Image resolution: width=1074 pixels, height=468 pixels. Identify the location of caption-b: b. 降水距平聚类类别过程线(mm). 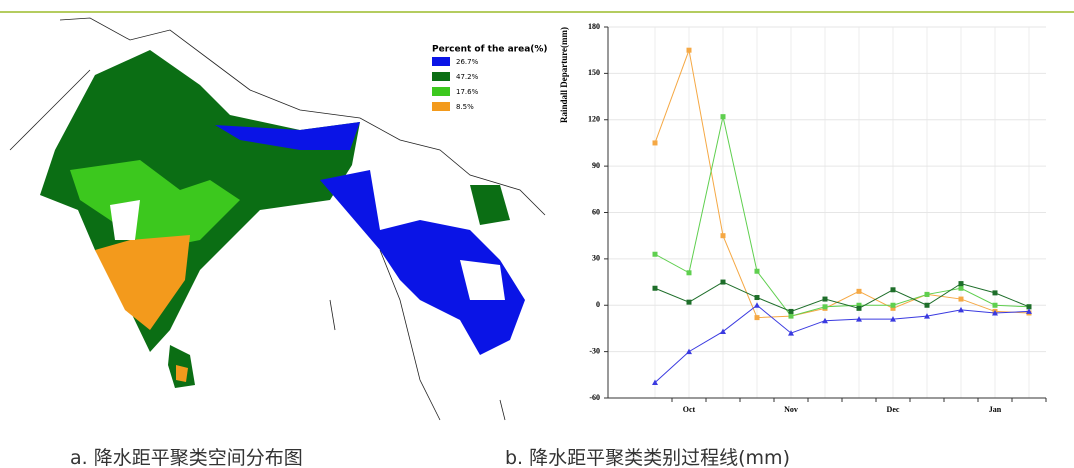
(647, 457).